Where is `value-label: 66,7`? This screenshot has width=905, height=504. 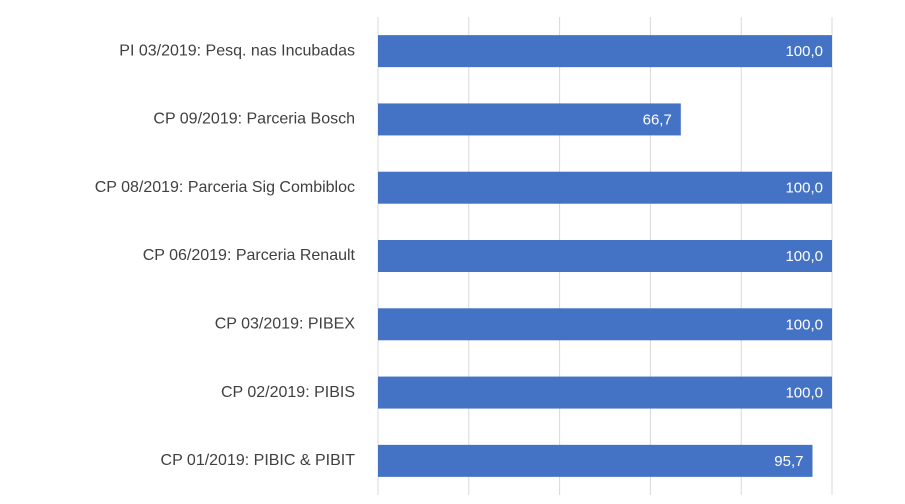 value-label: 66,7 is located at coordinates (657, 119).